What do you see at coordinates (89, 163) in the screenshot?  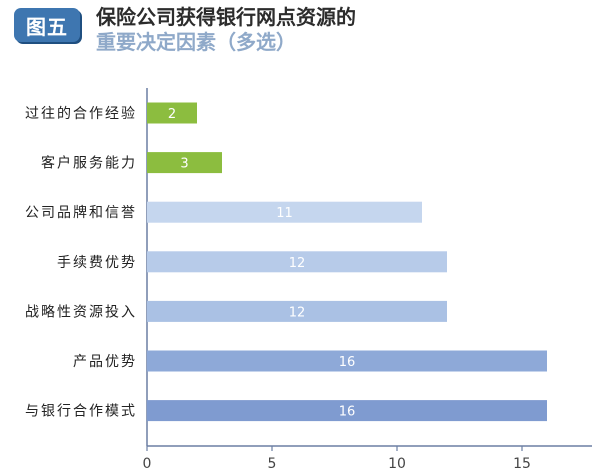 I see `category-label: 客户服务能力` at bounding box center [89, 163].